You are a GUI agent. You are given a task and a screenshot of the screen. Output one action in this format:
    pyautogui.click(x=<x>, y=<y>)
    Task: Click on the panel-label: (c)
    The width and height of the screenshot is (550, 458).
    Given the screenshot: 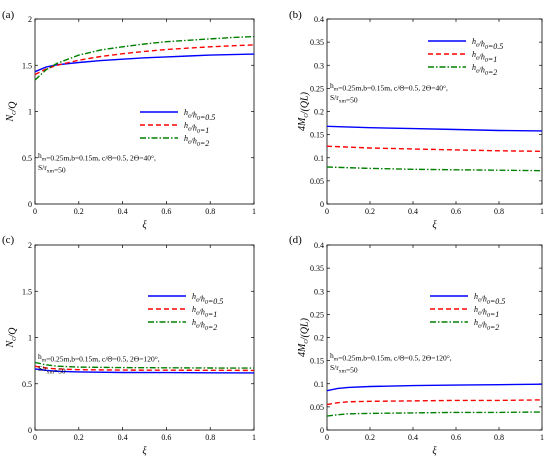 What is the action you would take?
    pyautogui.click(x=8, y=240)
    